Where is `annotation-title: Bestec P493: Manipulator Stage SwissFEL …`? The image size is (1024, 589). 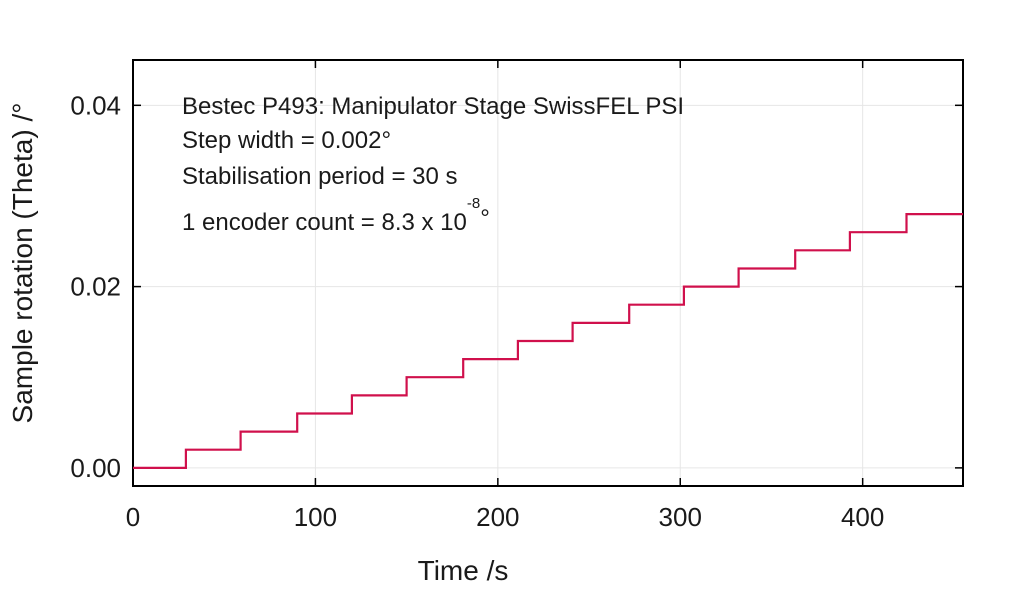 annotation-title: Bestec P493: Manipulator Stage SwissFEL … is located at coordinates (433, 106).